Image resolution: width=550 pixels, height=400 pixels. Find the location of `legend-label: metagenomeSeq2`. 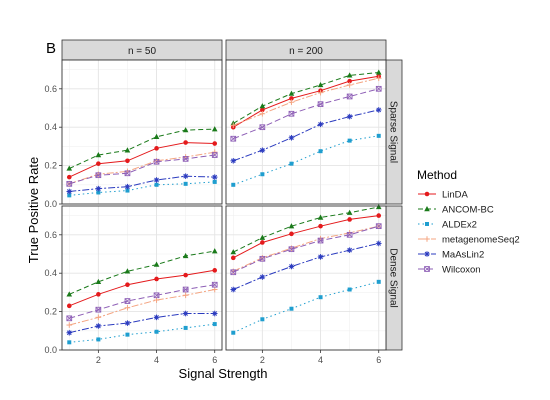

legend-label: metagenomeSeq2 is located at coordinates (481, 240).